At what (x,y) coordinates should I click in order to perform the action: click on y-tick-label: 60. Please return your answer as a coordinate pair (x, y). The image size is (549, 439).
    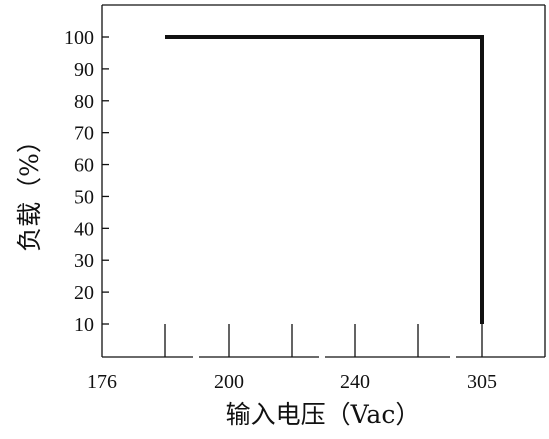
    Looking at the image, I should click on (84, 166).